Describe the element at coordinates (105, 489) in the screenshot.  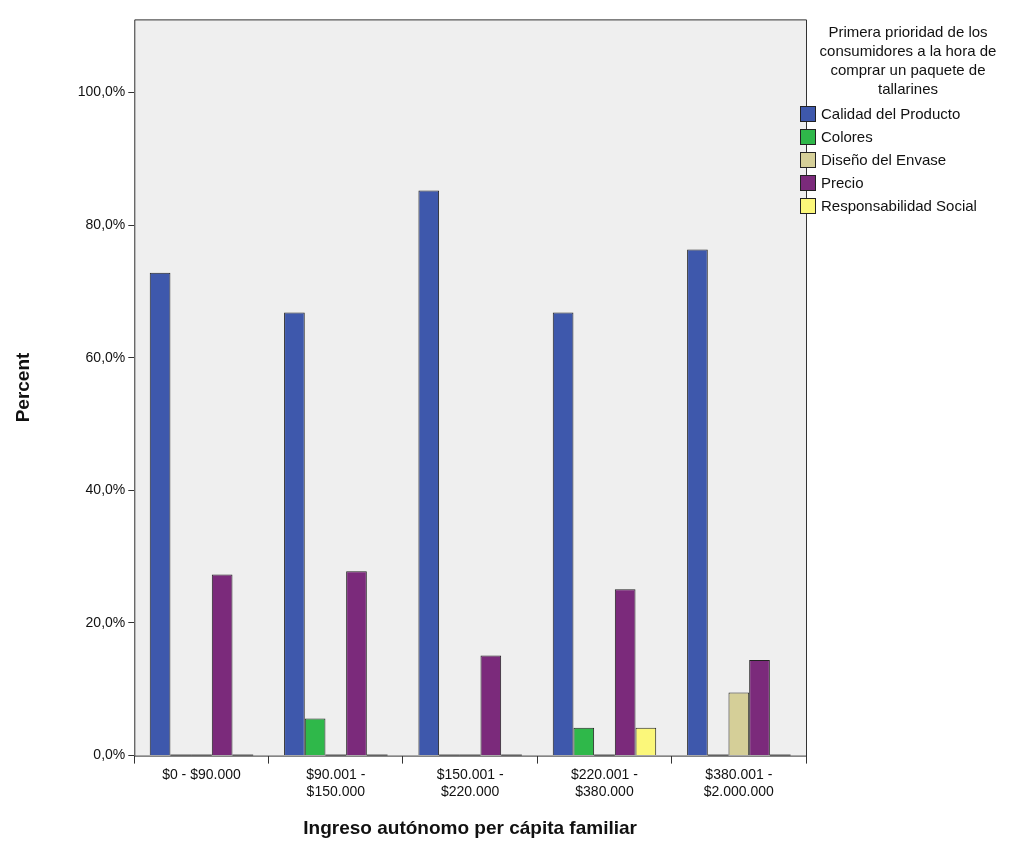
I see `y-tick-label: 40,0%` at that location.